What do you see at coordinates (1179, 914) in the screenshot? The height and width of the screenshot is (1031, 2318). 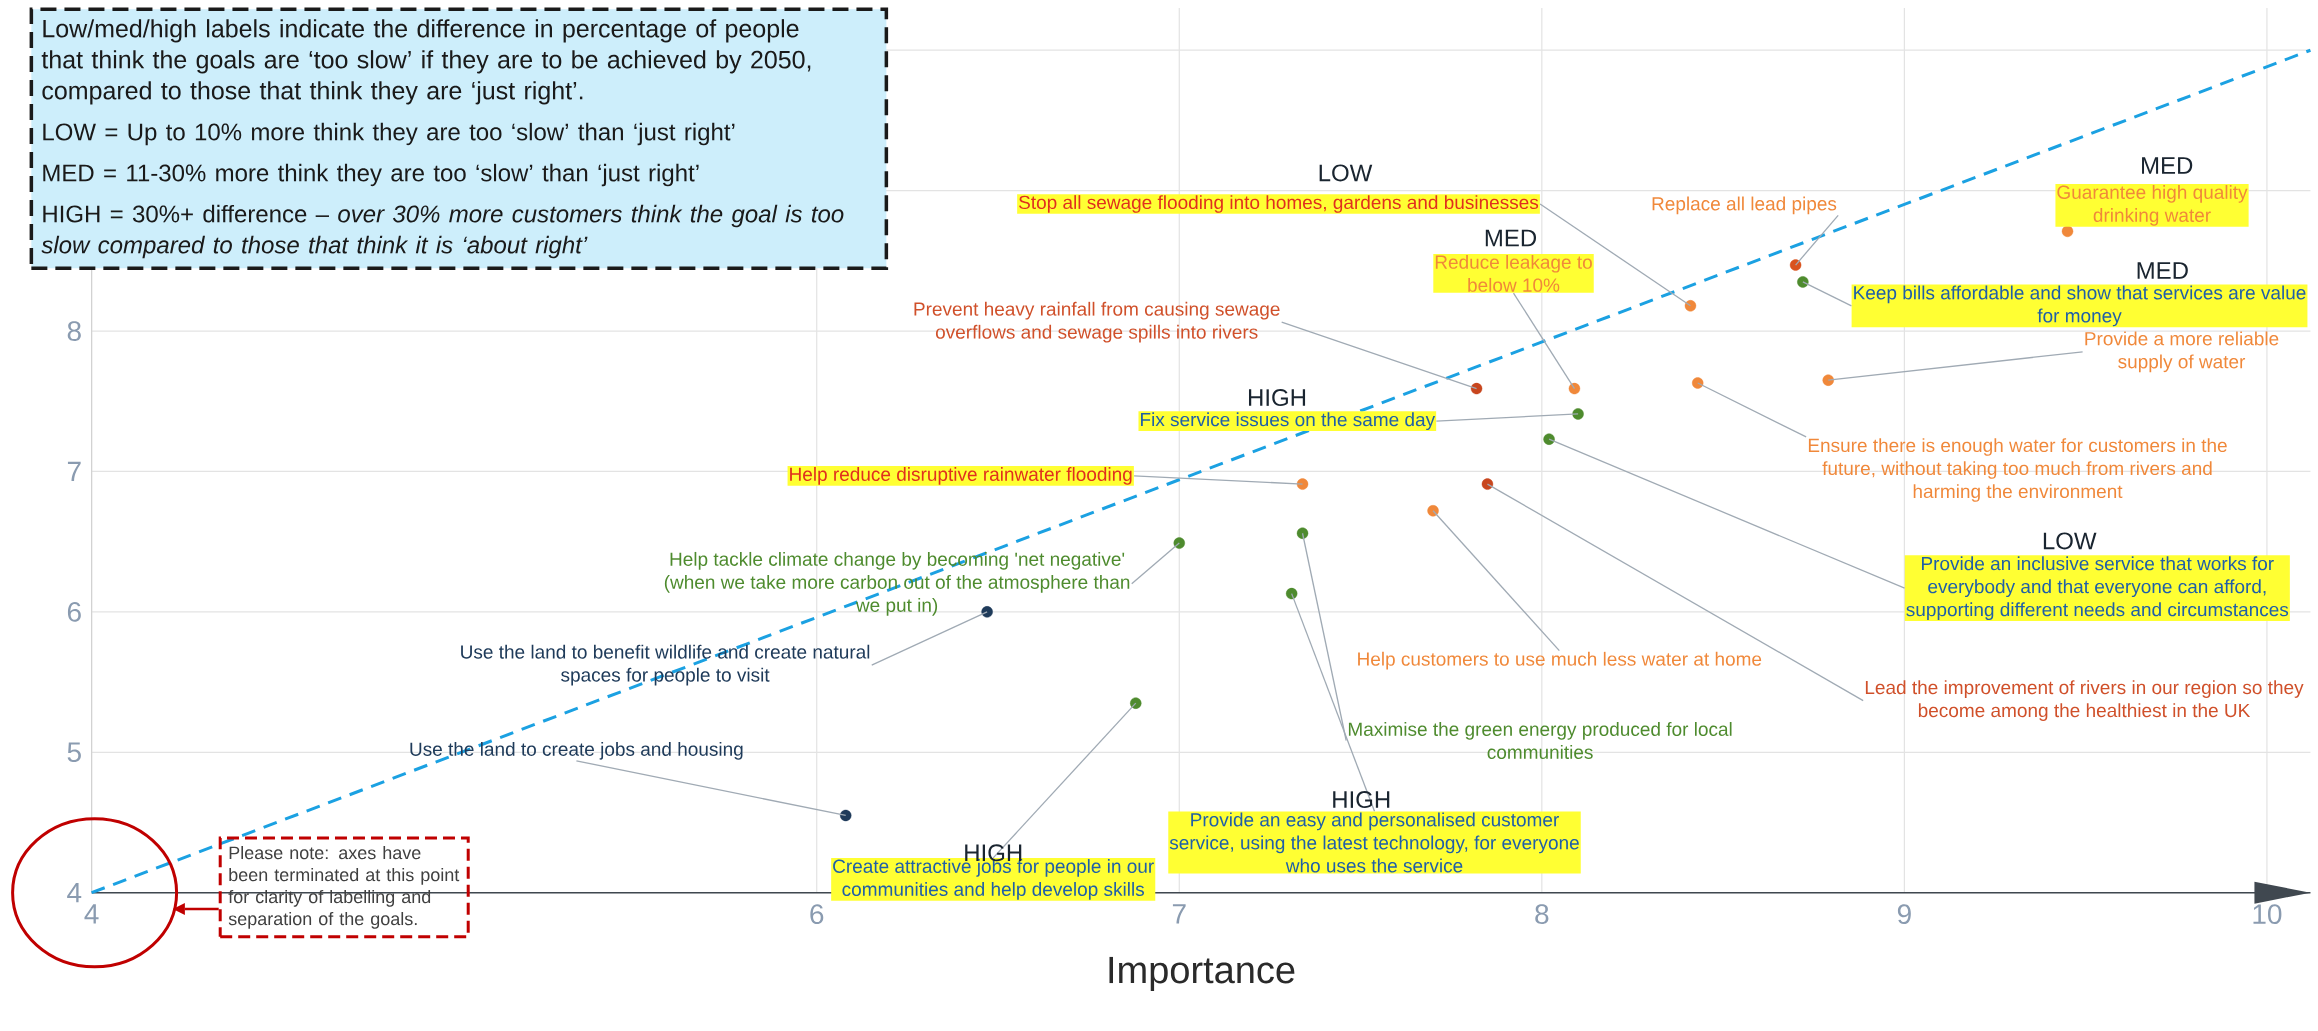 I see `x-tick-label: 7` at bounding box center [1179, 914].